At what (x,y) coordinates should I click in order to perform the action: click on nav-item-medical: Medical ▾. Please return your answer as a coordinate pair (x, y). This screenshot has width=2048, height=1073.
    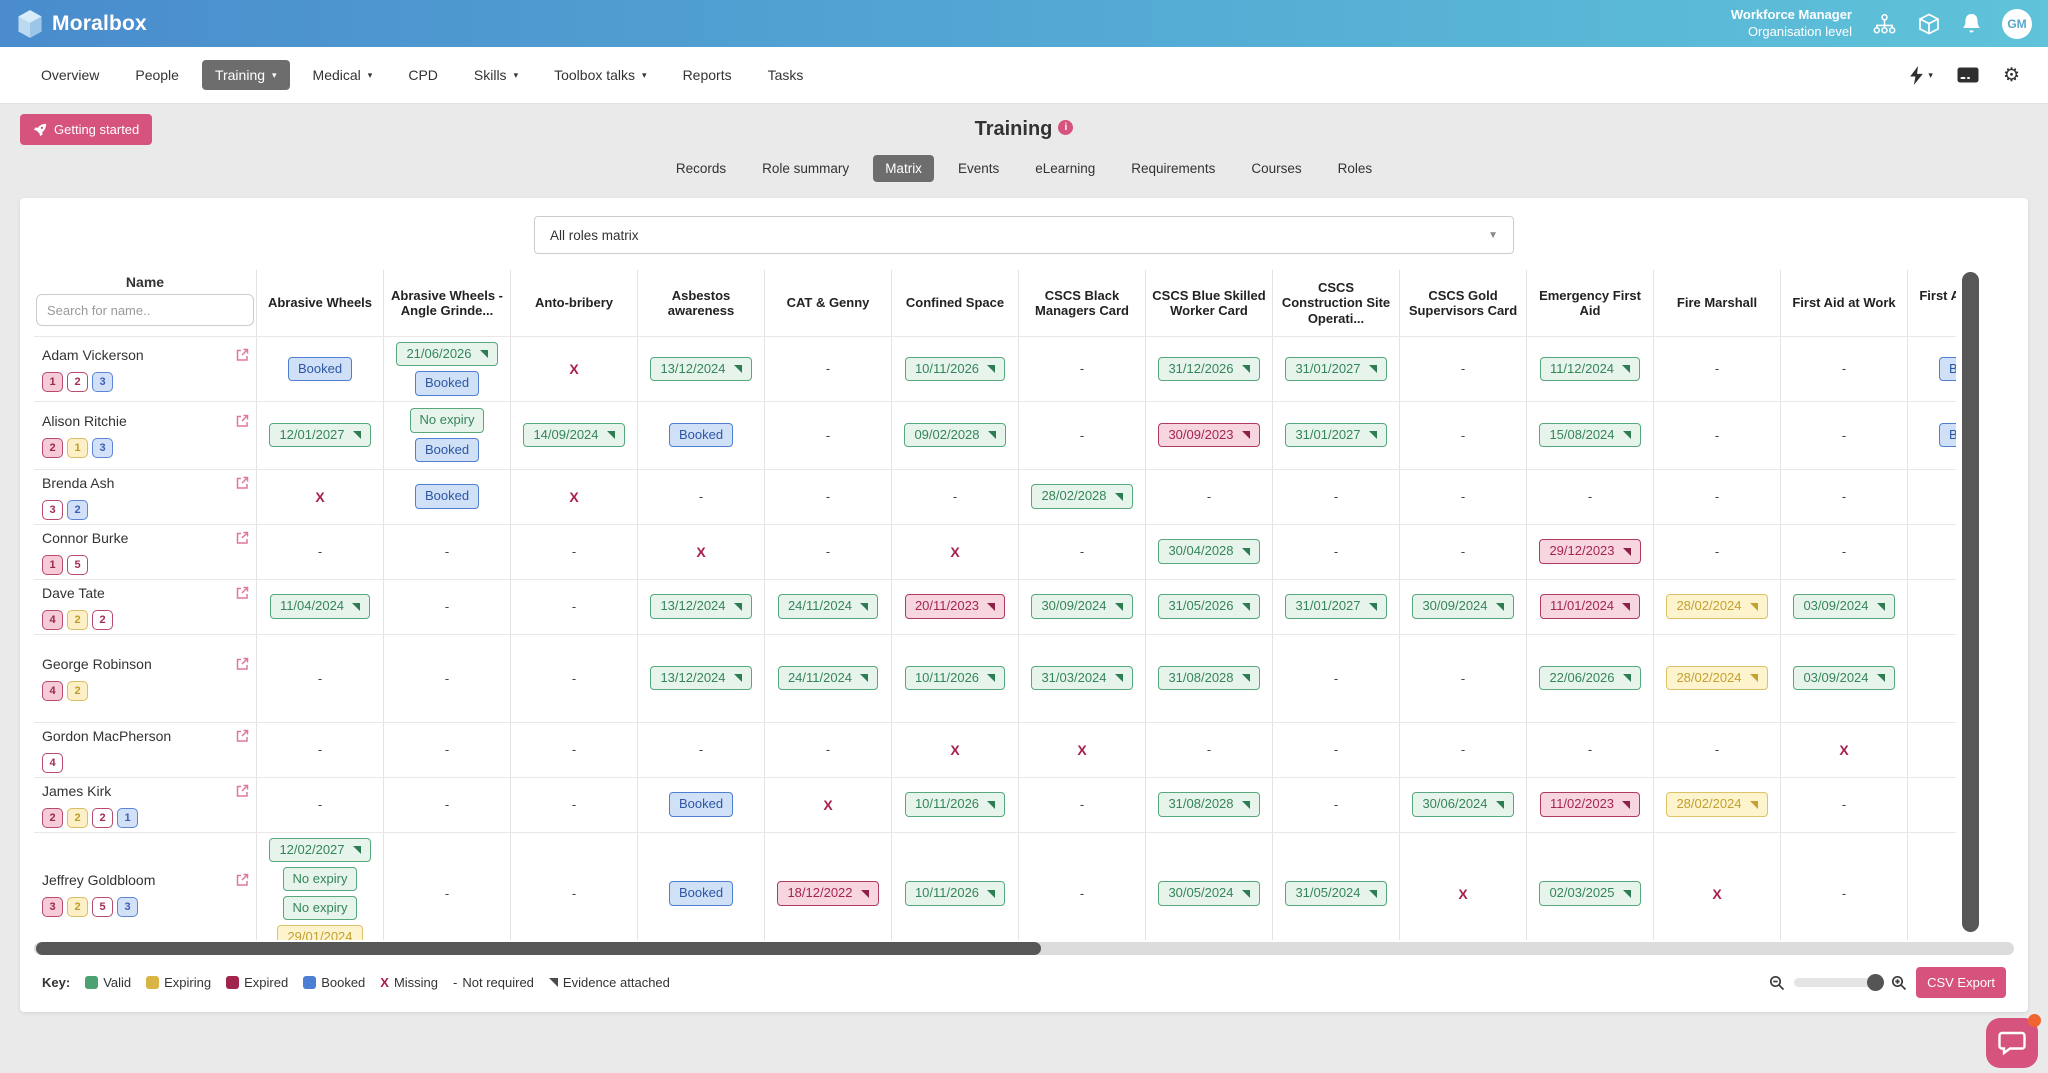
    Looking at the image, I should click on (343, 75).